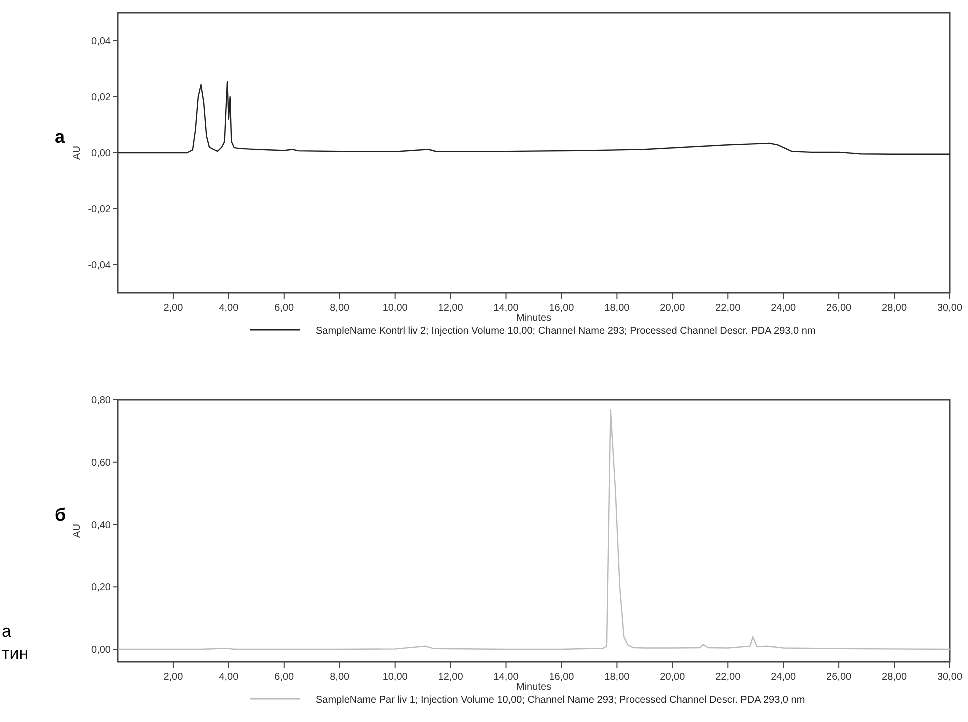  What do you see at coordinates (102, 42) in the screenshot?
I see `y-tick-label: 0,04` at bounding box center [102, 42].